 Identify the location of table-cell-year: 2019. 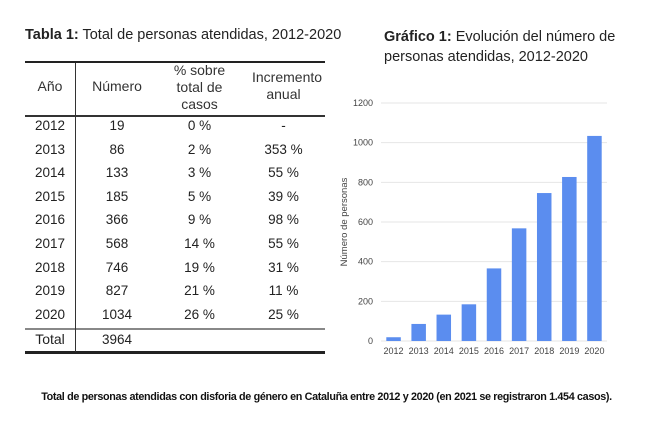
(50, 291).